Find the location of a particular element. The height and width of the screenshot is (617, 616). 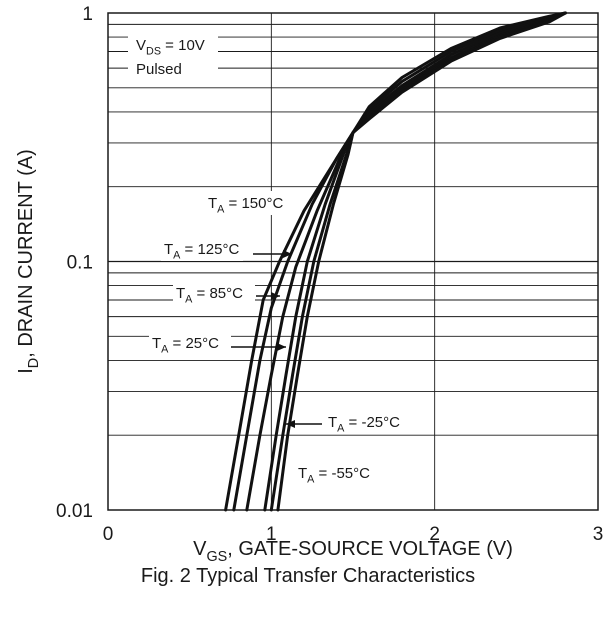

condition-vds-sub: DS is located at coordinates (153, 52).